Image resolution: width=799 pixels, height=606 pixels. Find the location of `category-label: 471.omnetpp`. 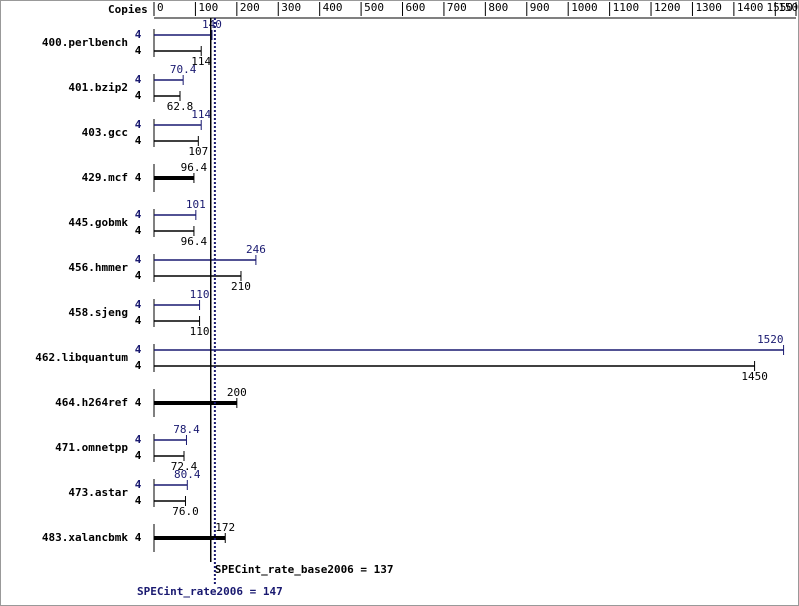

category-label: 471.omnetpp is located at coordinates (91, 447).